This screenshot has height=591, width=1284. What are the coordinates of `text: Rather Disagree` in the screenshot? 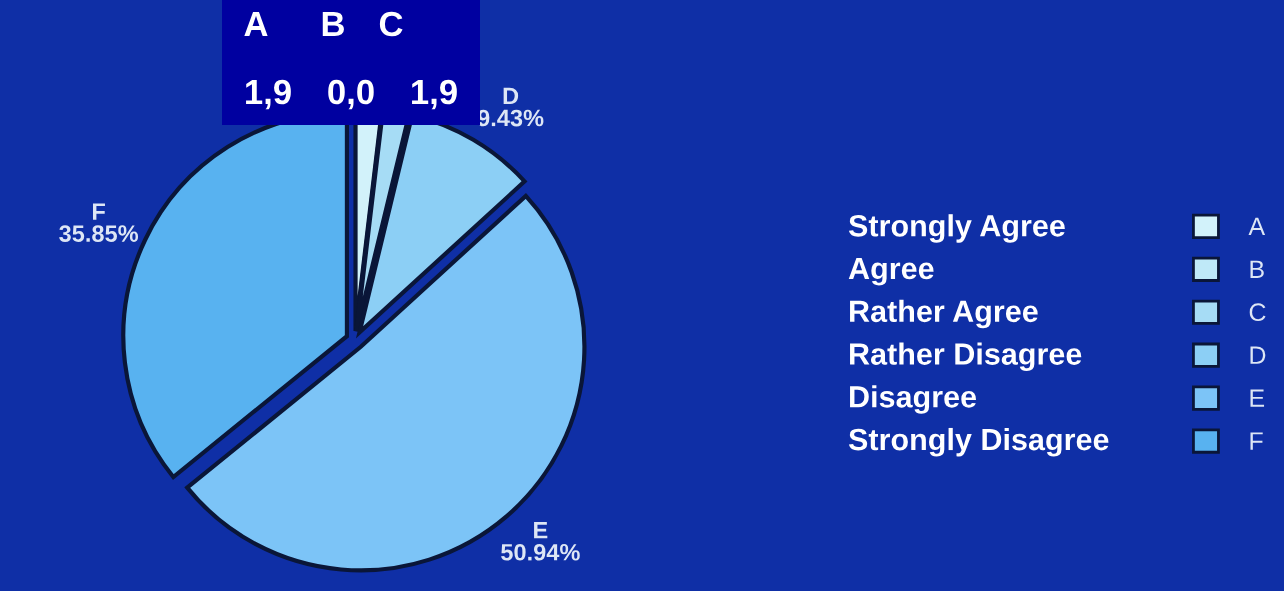 It's located at (966, 357).